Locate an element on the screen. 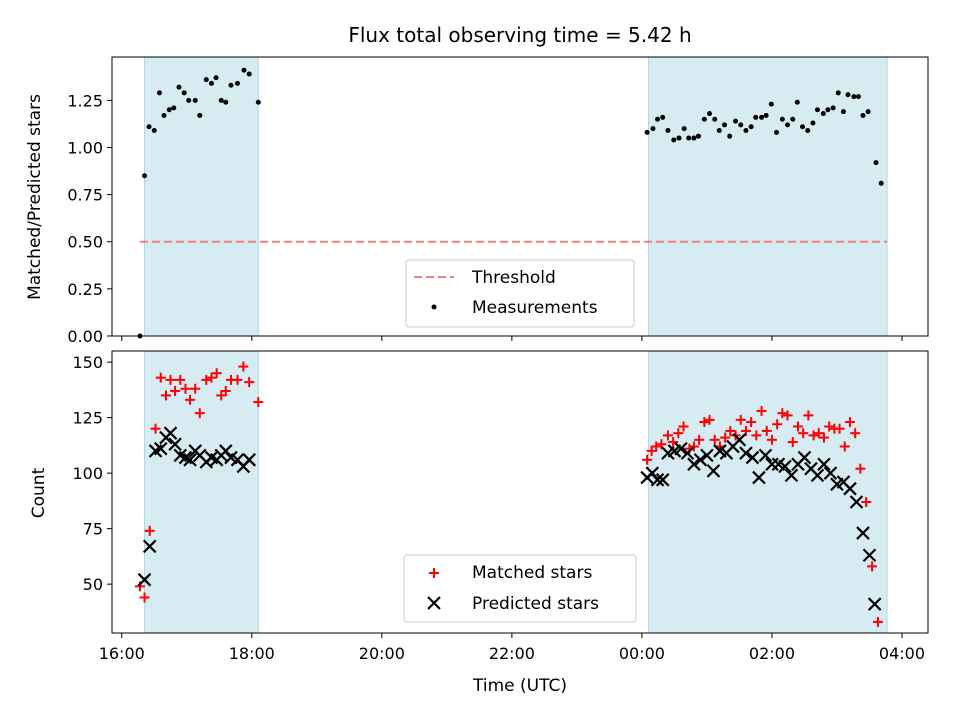  bottom-legend: Matched stars Predicted stars is located at coordinates (520, 588).